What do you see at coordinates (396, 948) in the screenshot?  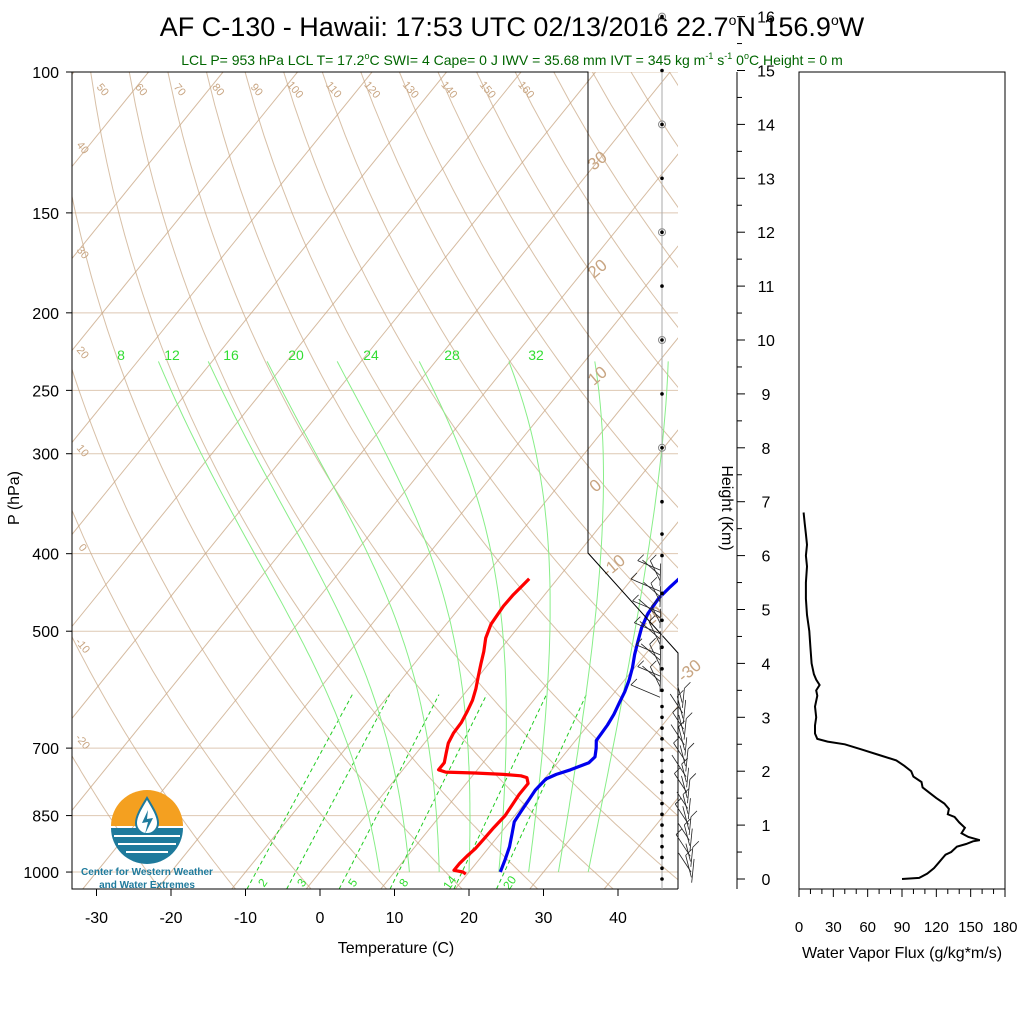 I see `x-axis-label: Temperature (C)` at bounding box center [396, 948].